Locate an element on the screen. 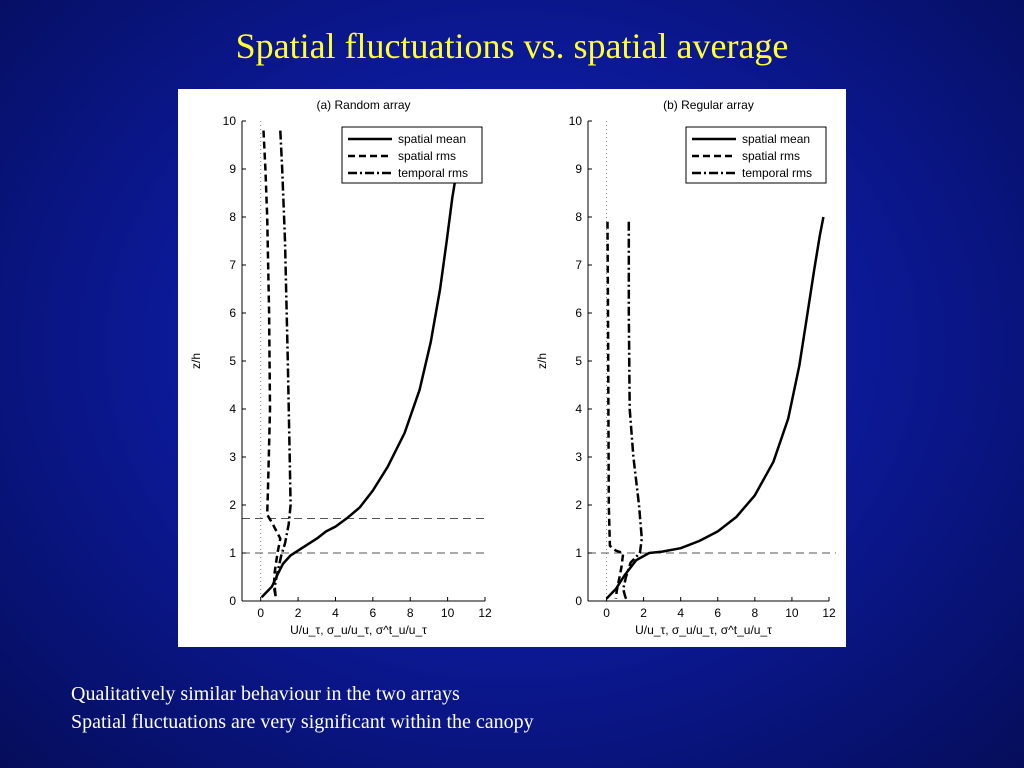  chart-a-y-axis-label: z/h is located at coordinates (196, 361).